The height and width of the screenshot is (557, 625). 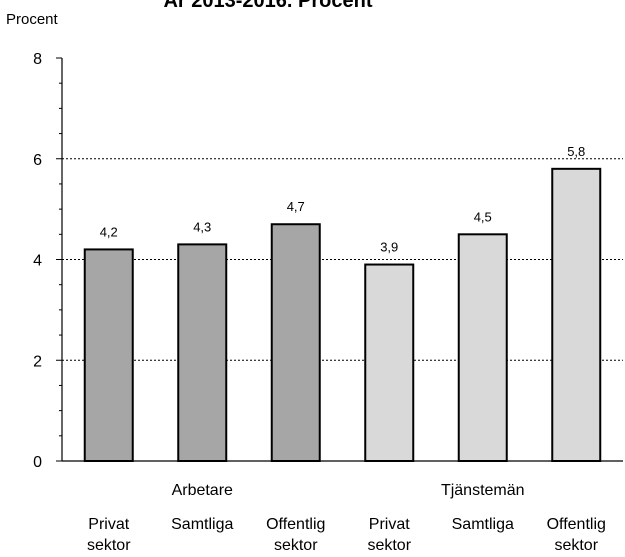 What do you see at coordinates (389, 247) in the screenshot?
I see `data-label: 3,9` at bounding box center [389, 247].